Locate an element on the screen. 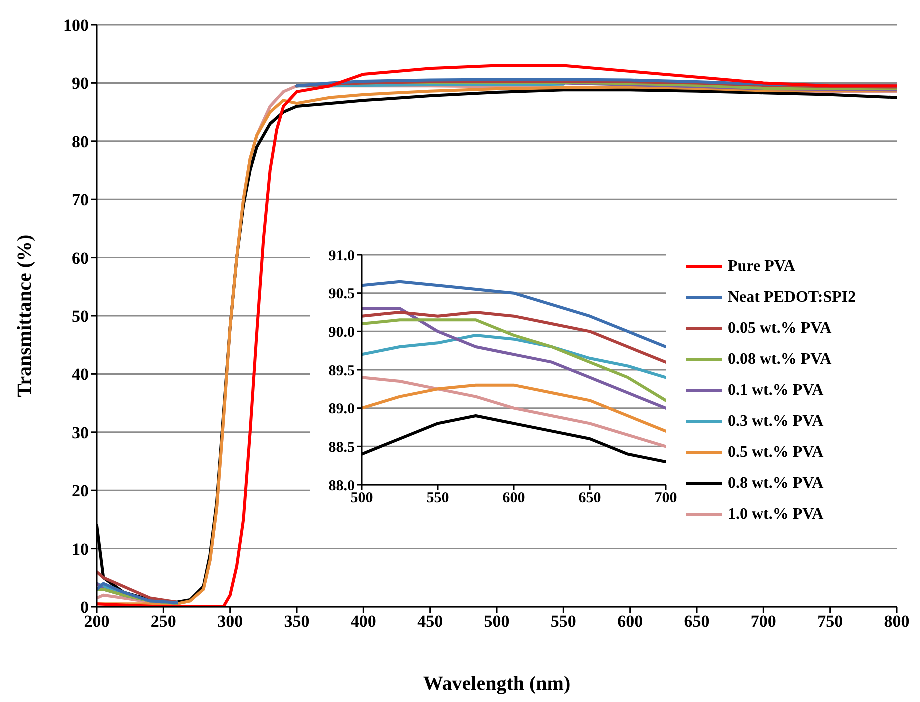 The image size is (920, 702). y-tick-label: 40 is located at coordinates (80, 374).